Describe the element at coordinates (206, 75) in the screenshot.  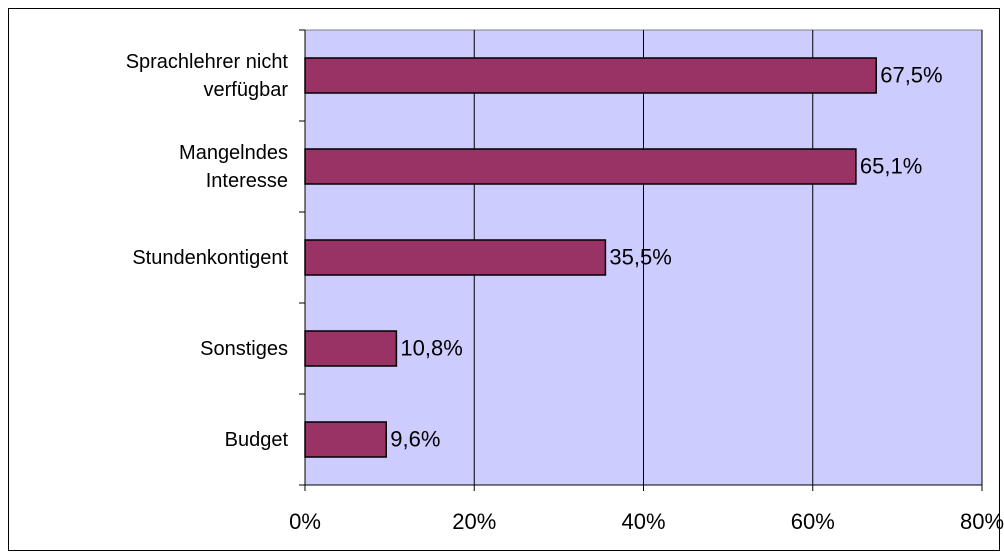
I see `y-tick-label: Sprachlehrer nicht verfügbar` at that location.